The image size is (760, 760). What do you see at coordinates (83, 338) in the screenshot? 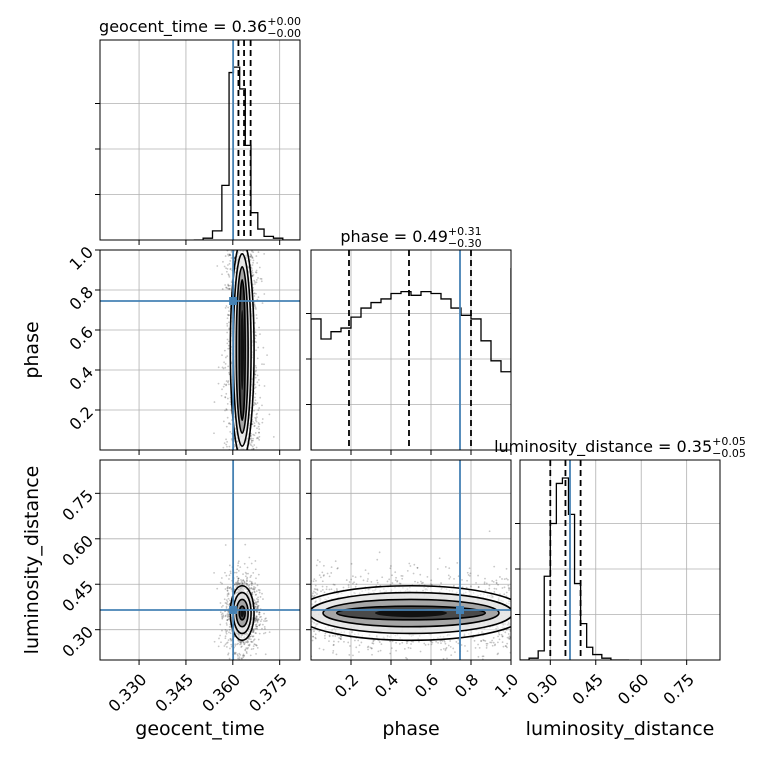
I see `y-ticks-phase-c0: 0.2 0.4 0.6 0.8 1.0` at bounding box center [83, 338].